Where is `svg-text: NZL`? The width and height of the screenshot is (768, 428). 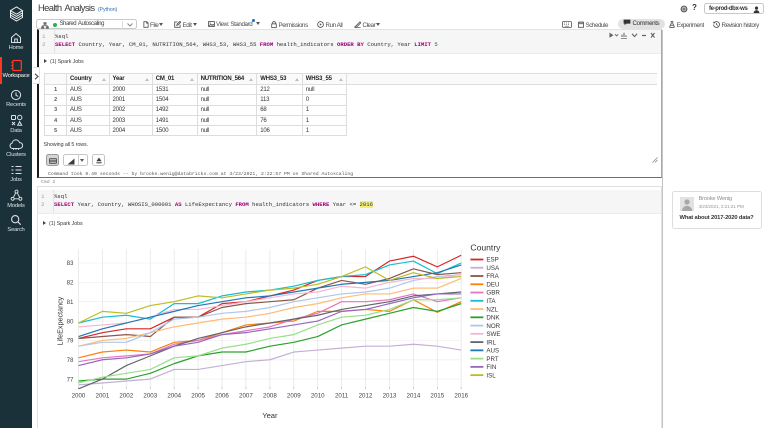
svg-text: NZL is located at coordinates (492, 309).